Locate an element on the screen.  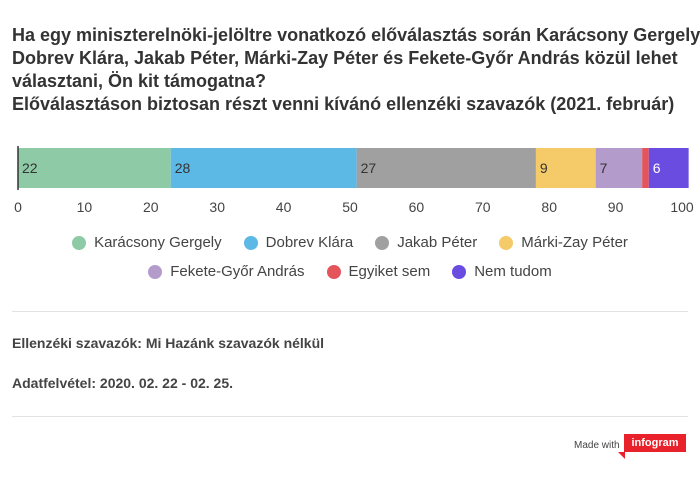
data-label: 28 is located at coordinates (183, 168).